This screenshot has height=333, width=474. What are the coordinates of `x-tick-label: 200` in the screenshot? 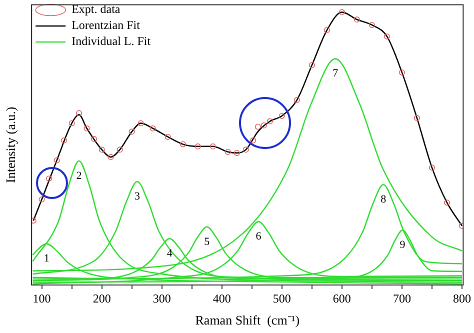 It's located at (101, 298).